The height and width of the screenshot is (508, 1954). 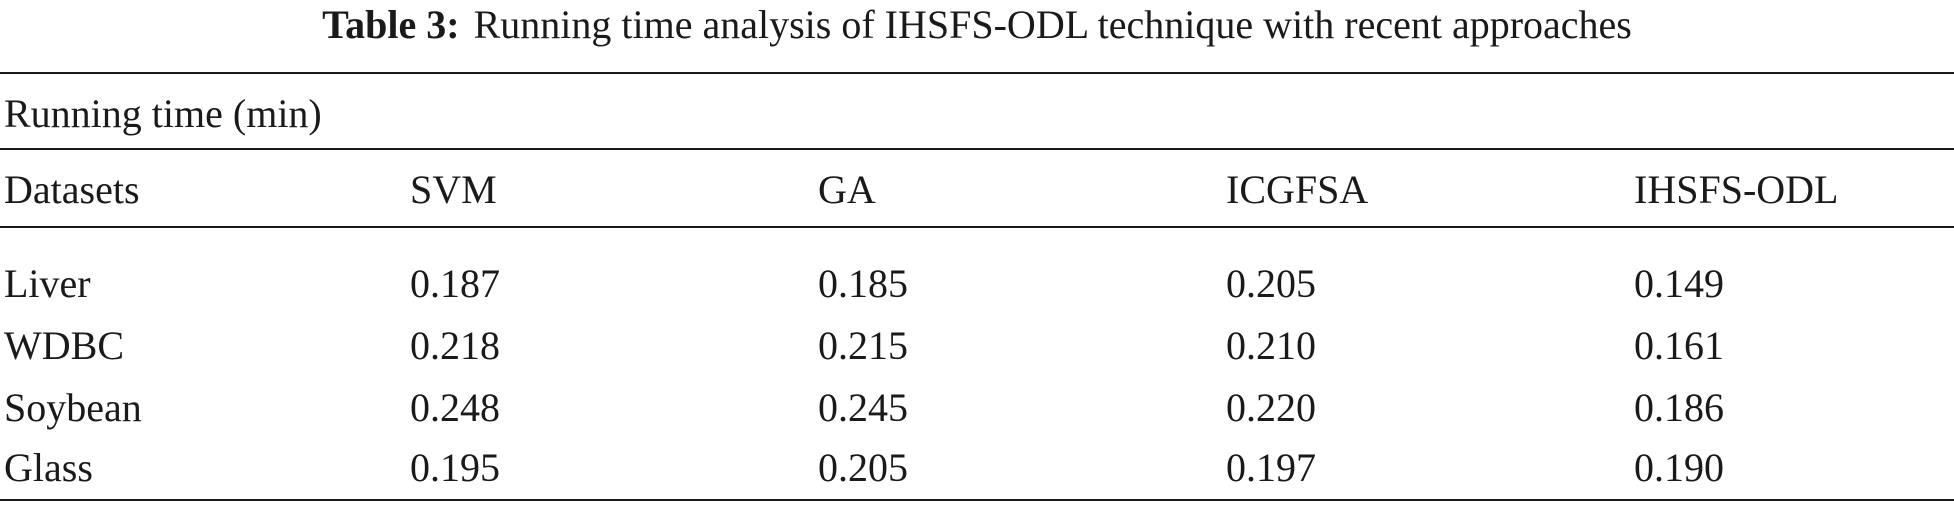 What do you see at coordinates (455, 345) in the screenshot?
I see `svm-value: 0.218` at bounding box center [455, 345].